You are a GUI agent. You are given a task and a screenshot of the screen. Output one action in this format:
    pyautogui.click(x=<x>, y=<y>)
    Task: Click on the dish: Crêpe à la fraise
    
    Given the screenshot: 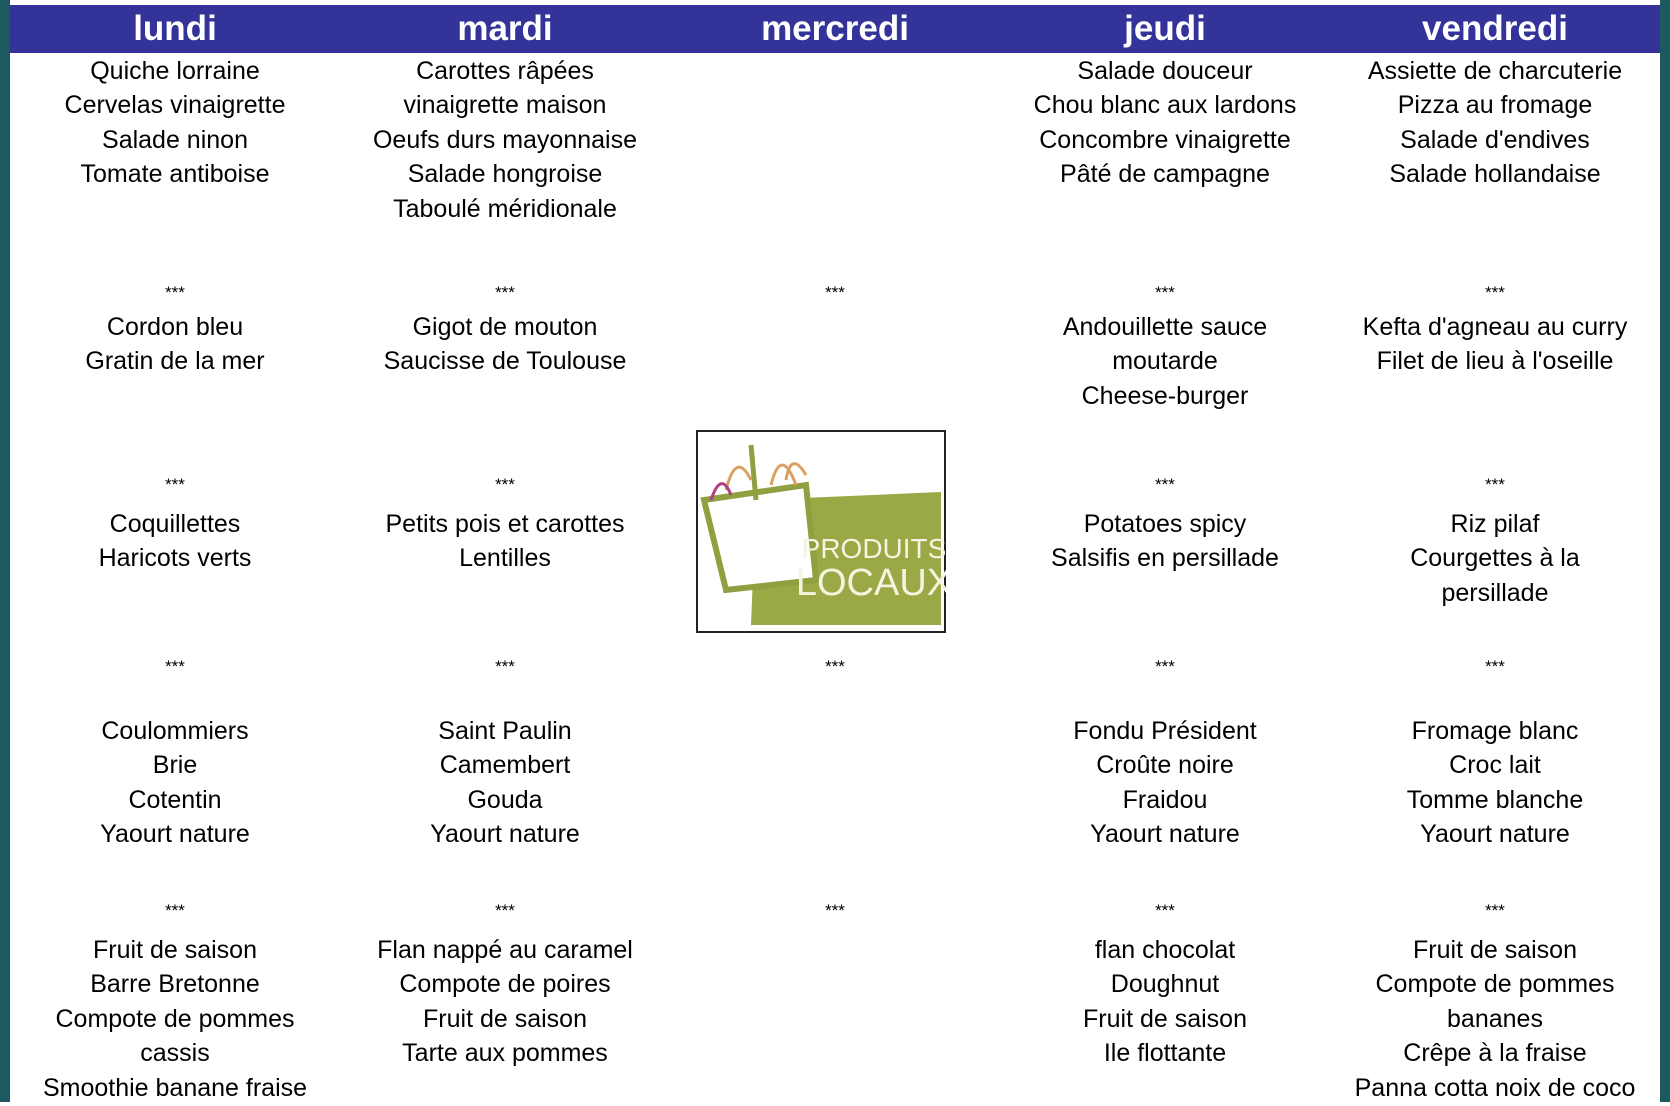 What is the action you would take?
    pyautogui.click(x=1495, y=1053)
    